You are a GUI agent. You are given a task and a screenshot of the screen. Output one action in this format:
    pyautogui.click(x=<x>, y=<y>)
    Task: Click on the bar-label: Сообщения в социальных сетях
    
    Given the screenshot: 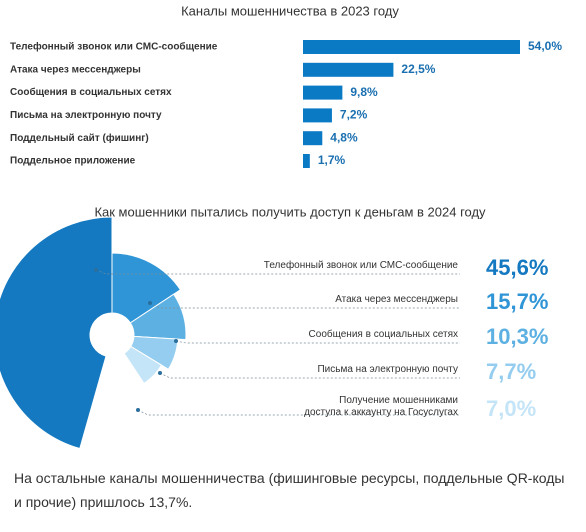 What is the action you would take?
    pyautogui.click(x=91, y=92)
    